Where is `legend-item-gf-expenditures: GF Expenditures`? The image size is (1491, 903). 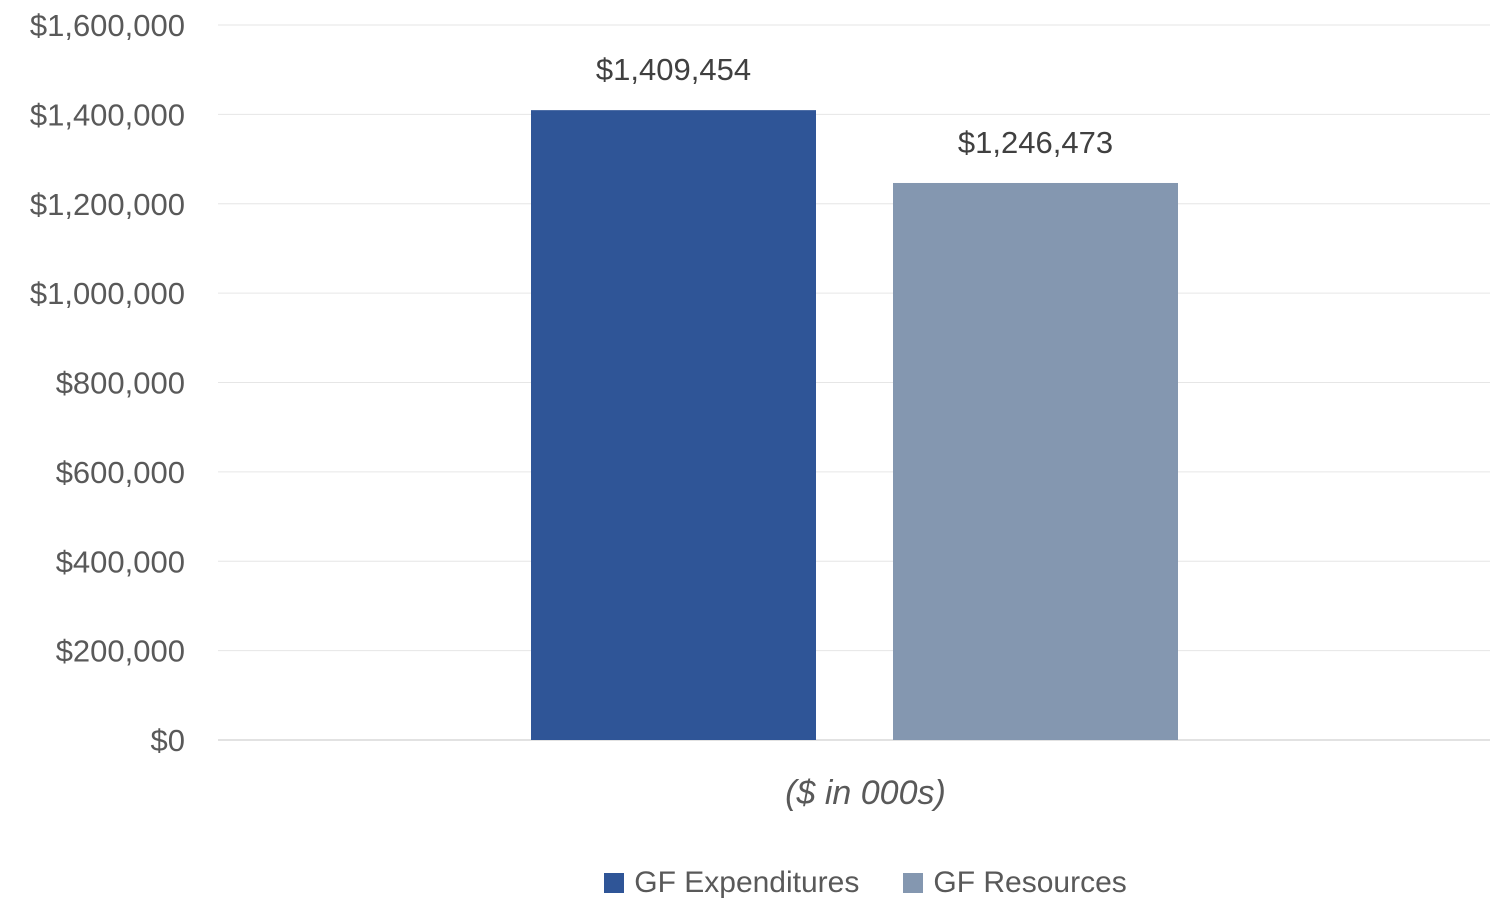
legend-item-gf-expenditures: GF Expenditures is located at coordinates (731, 883).